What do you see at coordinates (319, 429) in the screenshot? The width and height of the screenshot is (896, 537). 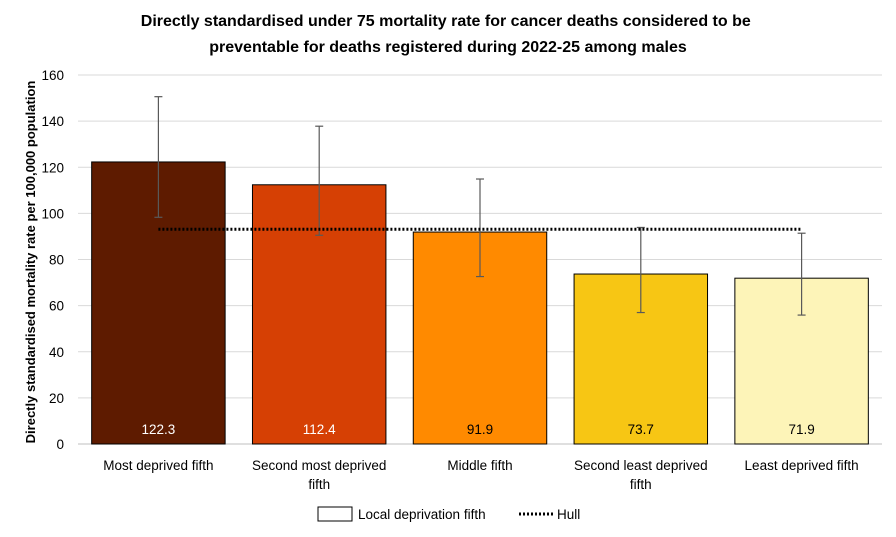 I see `data-label: 112.4` at bounding box center [319, 429].